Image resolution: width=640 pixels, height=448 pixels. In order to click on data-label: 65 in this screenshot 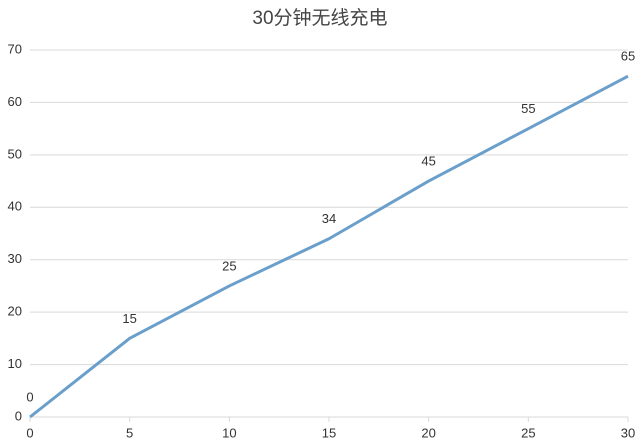, I will do `click(628, 56)`.